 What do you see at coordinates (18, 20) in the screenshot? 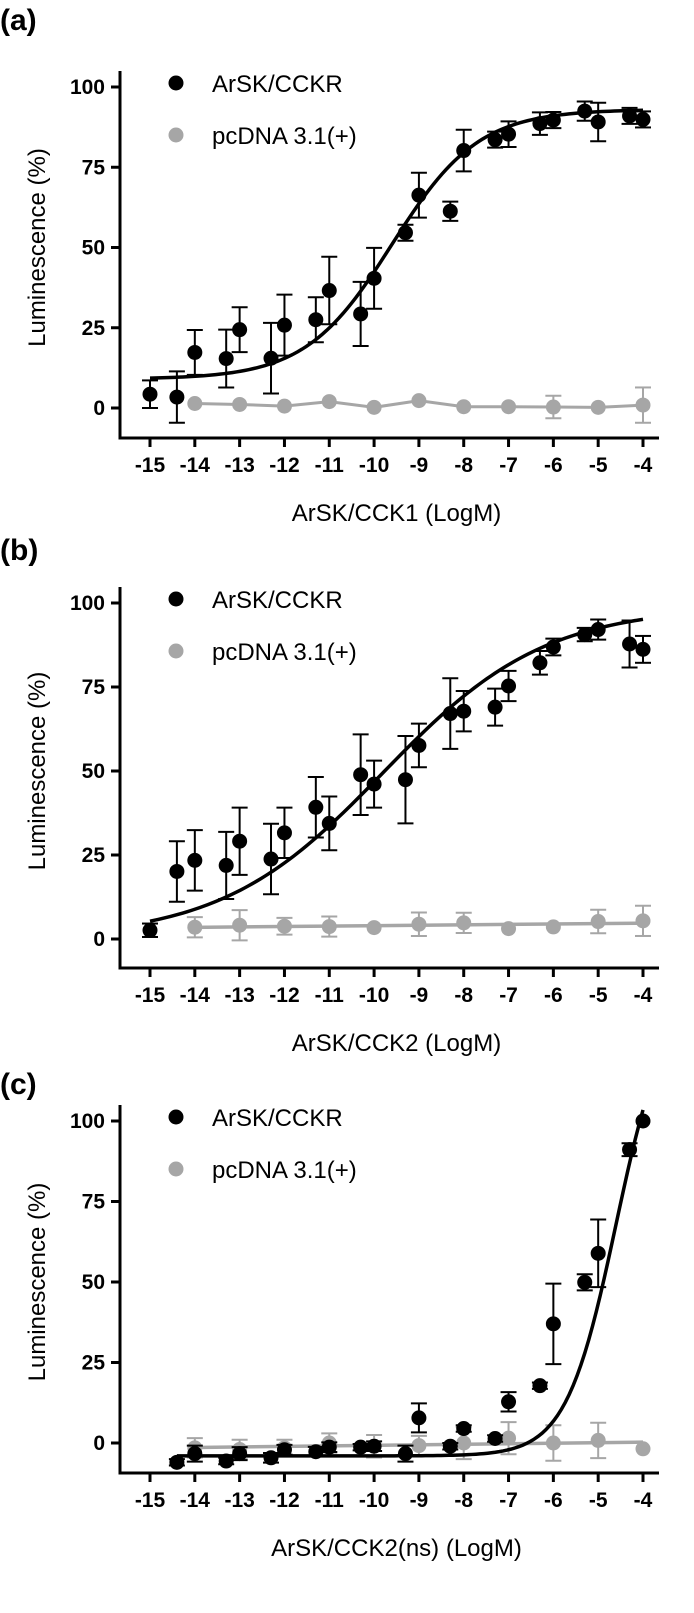
I see `panel-label: (a)` at bounding box center [18, 20].